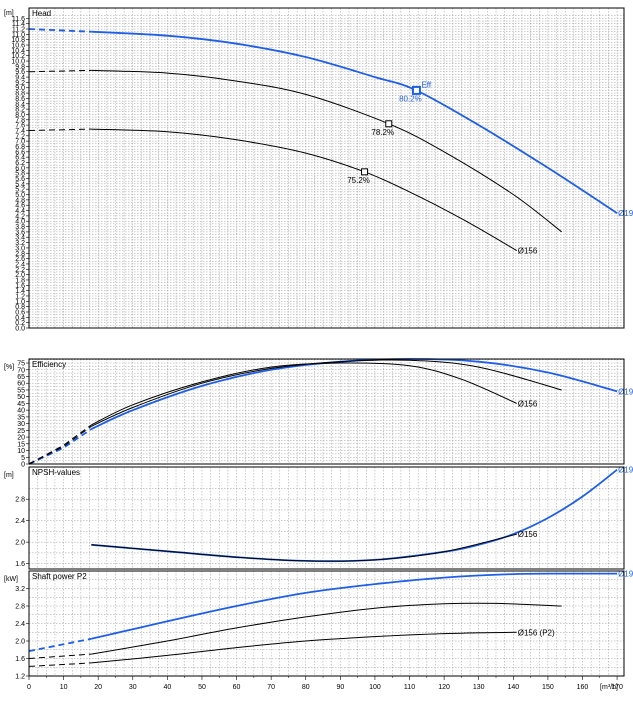  I want to click on y-tick-label: 7.4, so click(20, 131).